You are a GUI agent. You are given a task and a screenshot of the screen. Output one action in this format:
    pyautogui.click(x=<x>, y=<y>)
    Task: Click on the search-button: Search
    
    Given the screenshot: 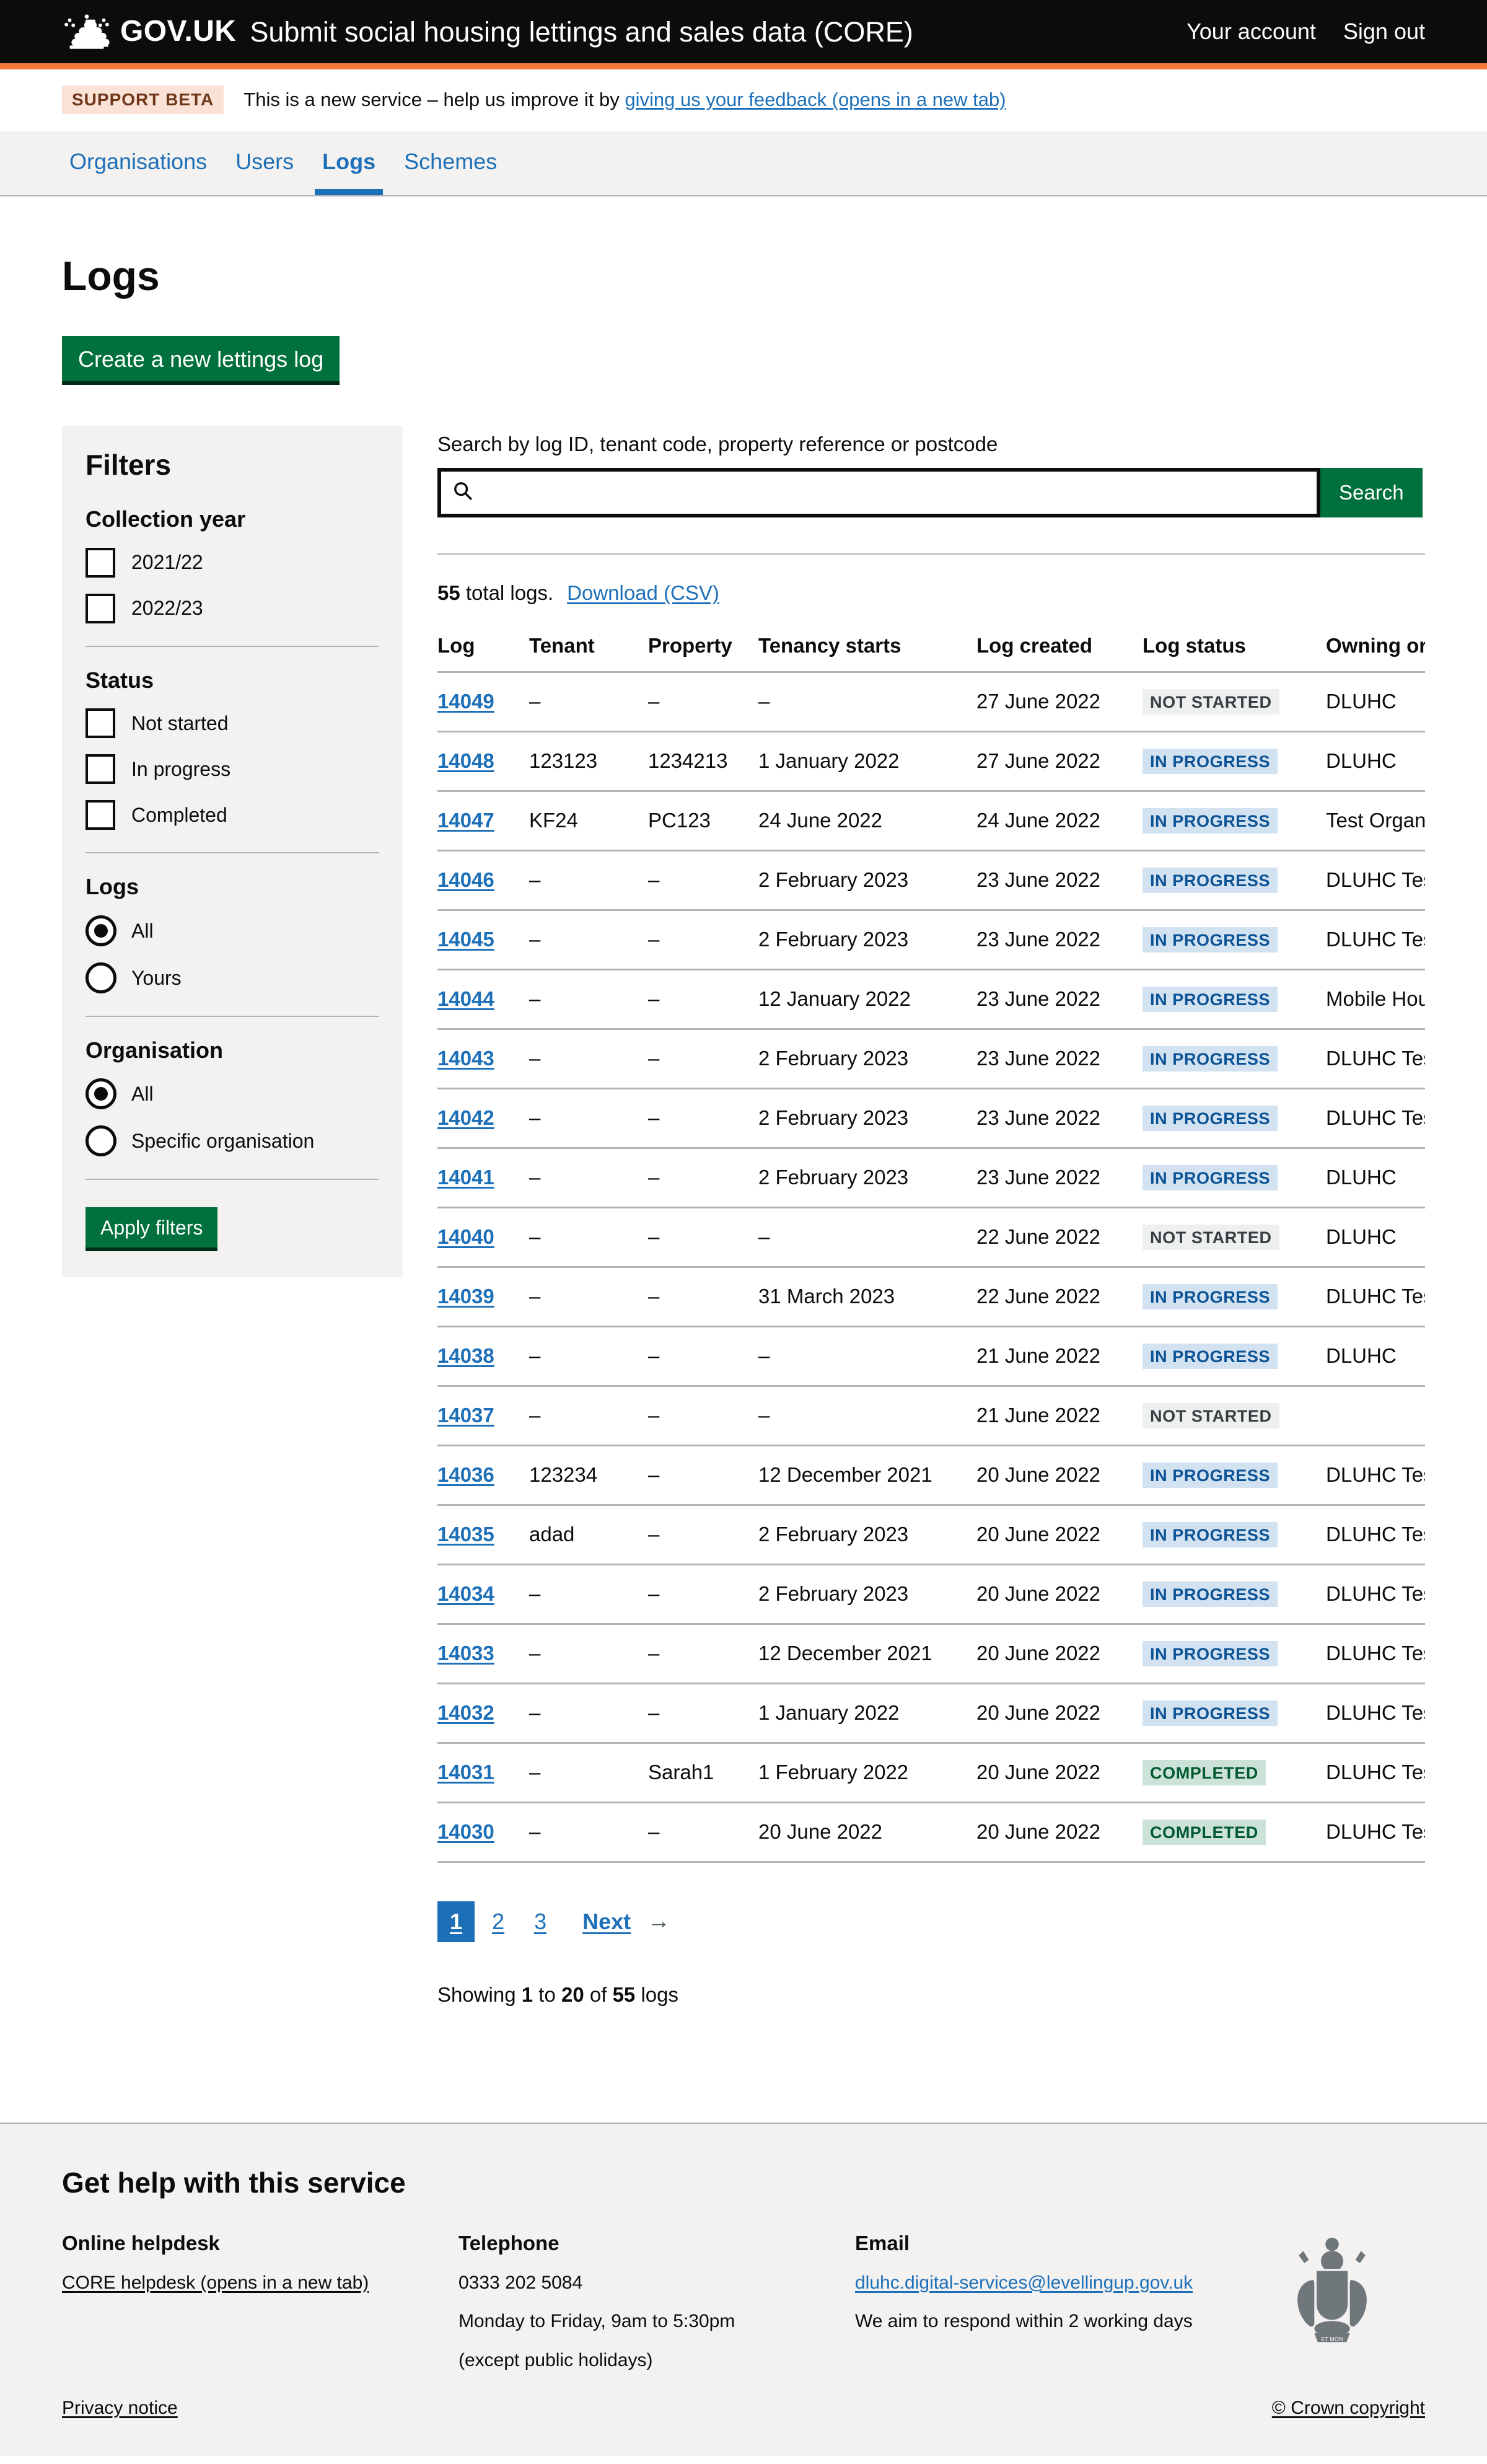 What is the action you would take?
    pyautogui.click(x=1372, y=492)
    